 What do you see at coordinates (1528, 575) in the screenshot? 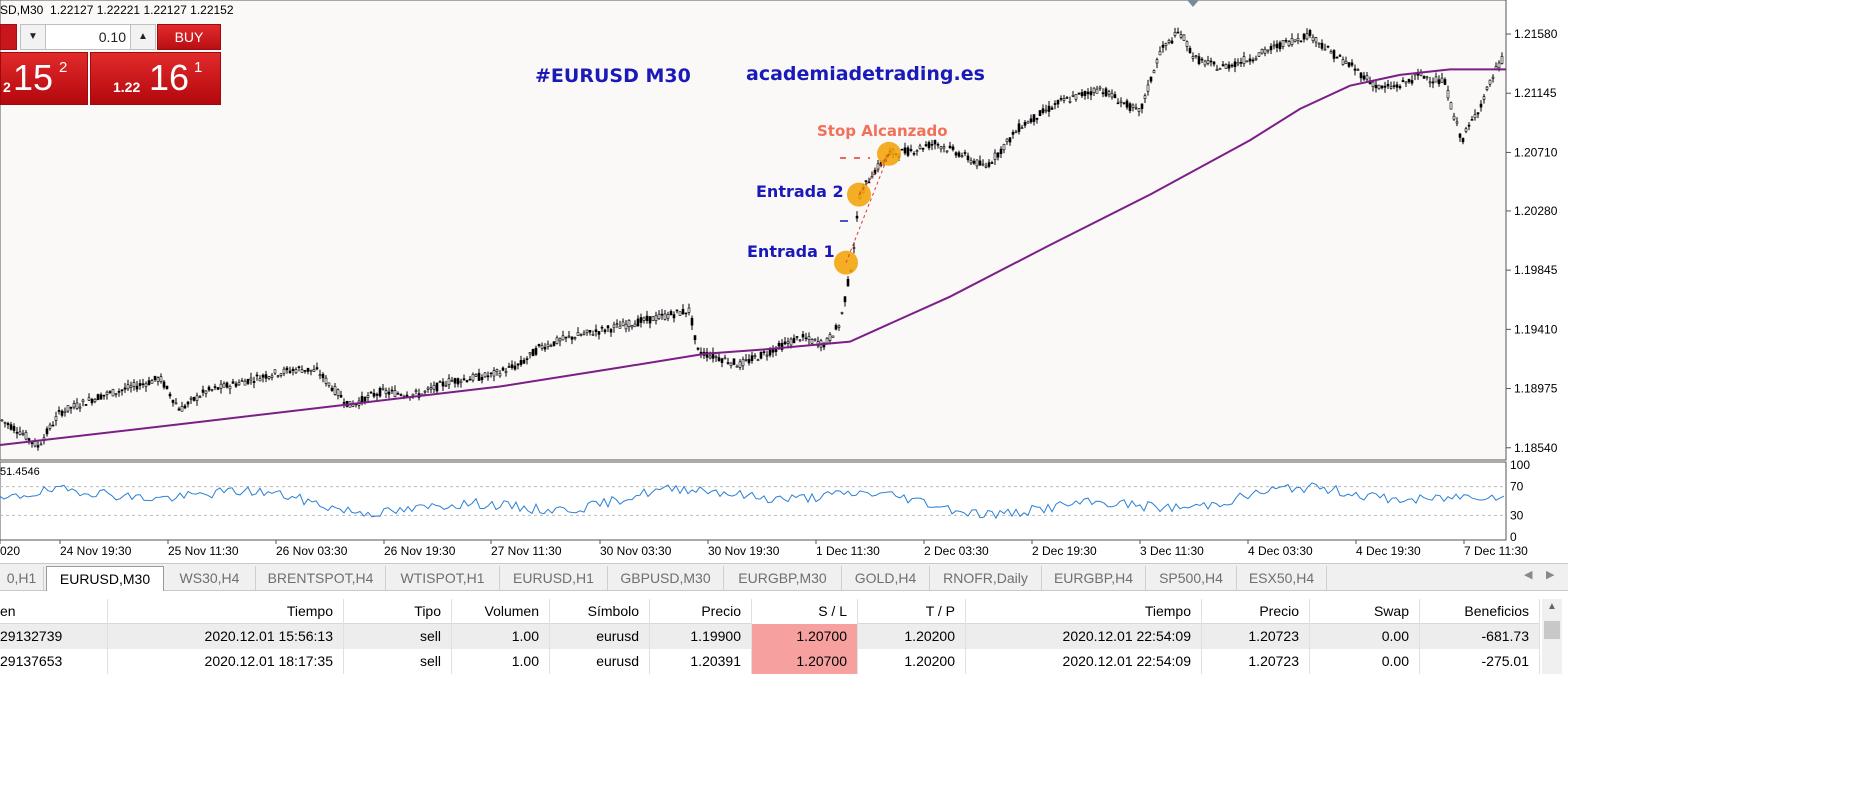
I see `tabs-scroll-left-icon: ◀` at bounding box center [1528, 575].